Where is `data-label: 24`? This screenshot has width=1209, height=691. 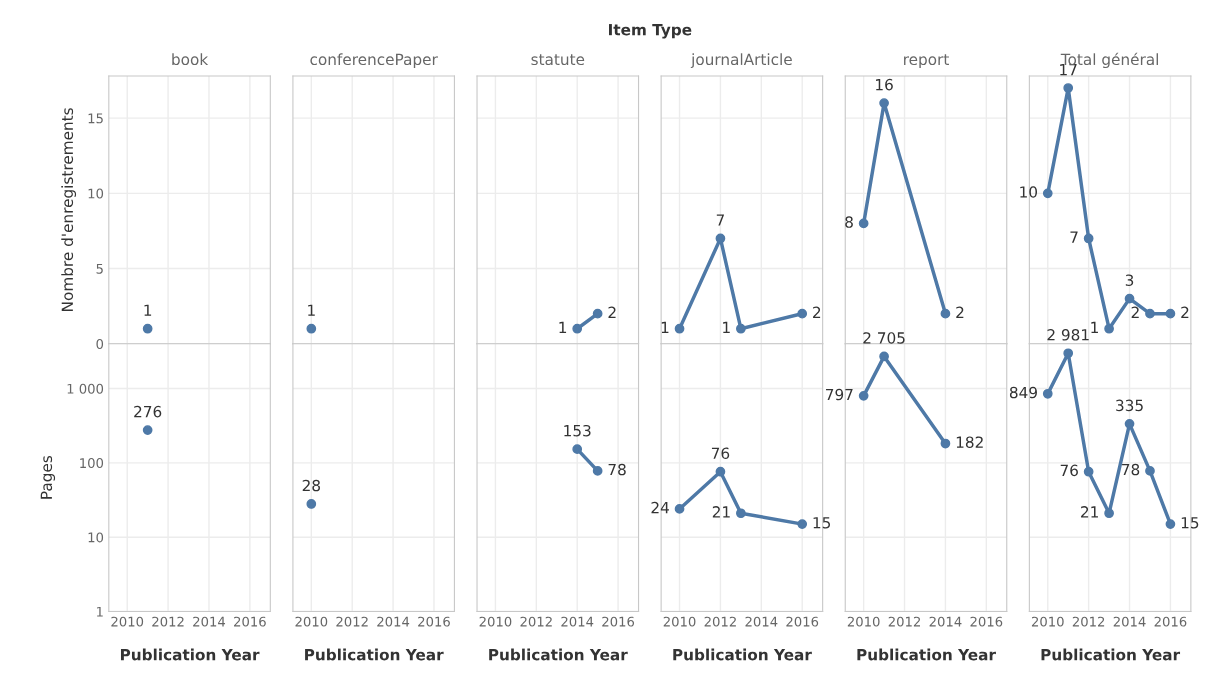
data-label: 24 is located at coordinates (660, 507).